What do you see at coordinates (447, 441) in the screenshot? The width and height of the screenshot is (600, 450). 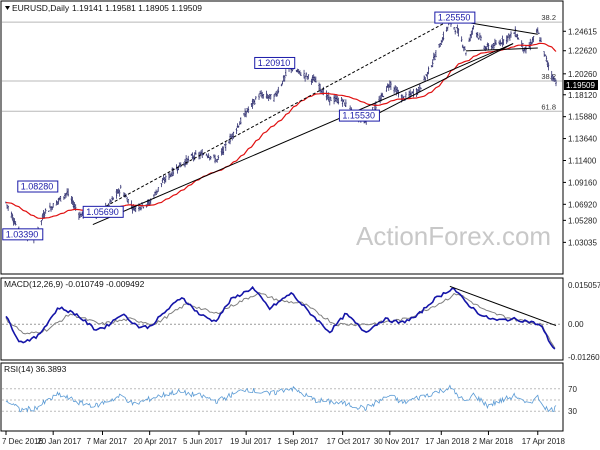 I see `x-tick-label: 17 Jan 2018` at bounding box center [447, 441].